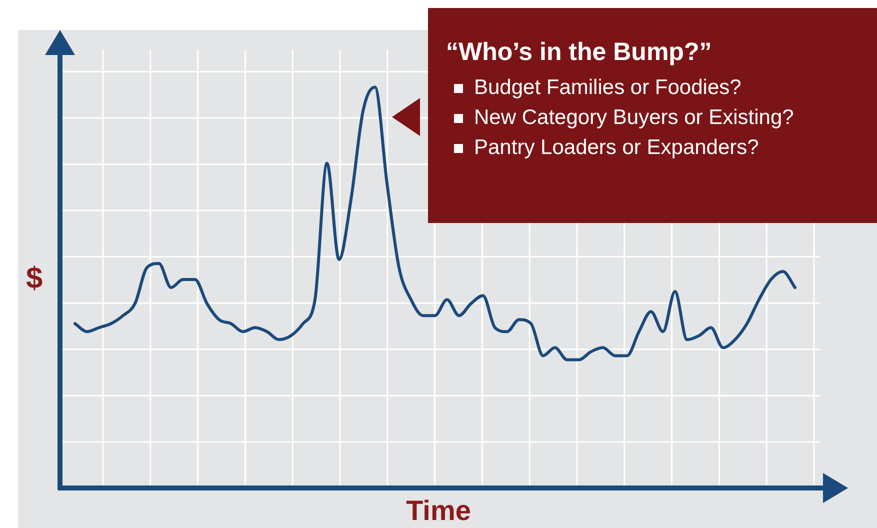  I want to click on annotation: Budget Families or Foodies?, so click(608, 87).